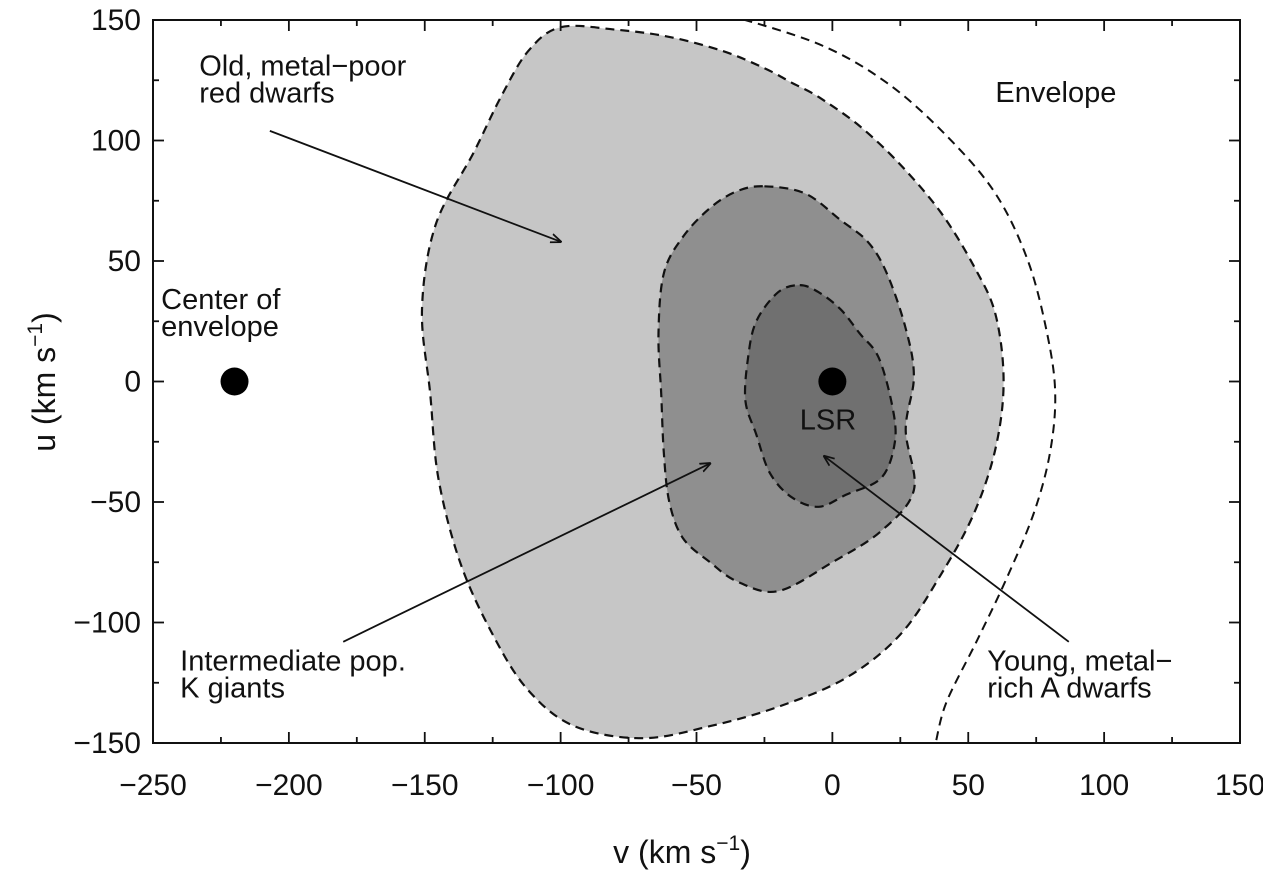 The width and height of the screenshot is (1263, 871). I want to click on y-tick-label: −50, so click(115, 502).